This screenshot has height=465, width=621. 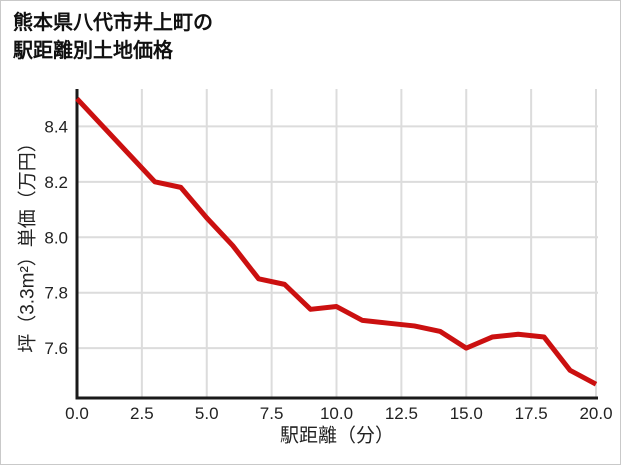 I want to click on x-tick-label: 20.0, so click(x=595, y=413).